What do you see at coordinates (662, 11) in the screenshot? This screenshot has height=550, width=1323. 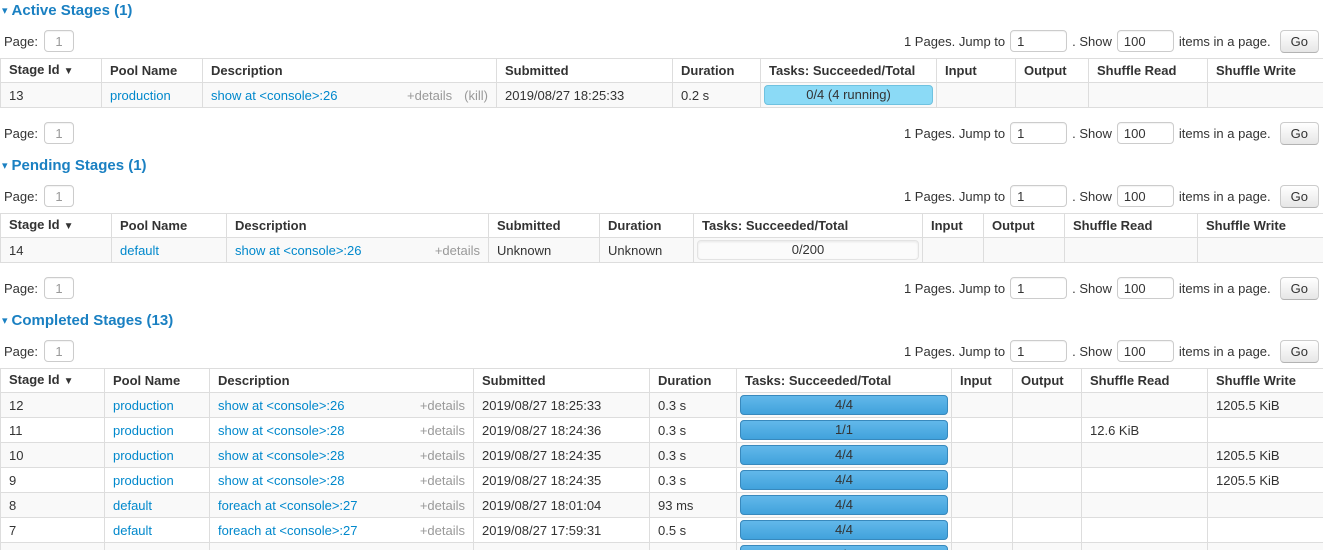 I see `section-title-active: ▾ Active Stages (1)` at bounding box center [662, 11].